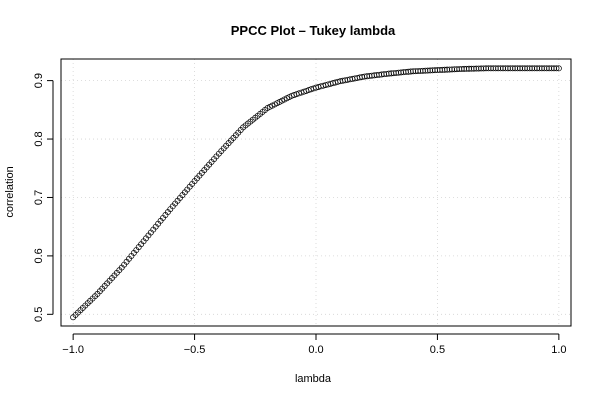 The image size is (599, 400). What do you see at coordinates (39, 255) in the screenshot?
I see `y-tick-label: 0.6` at bounding box center [39, 255].